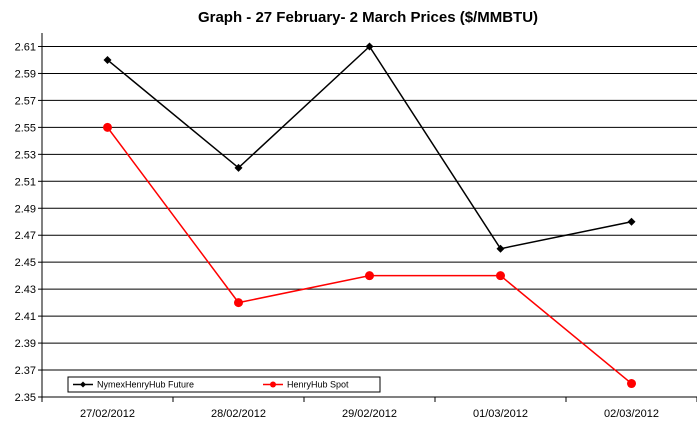 The height and width of the screenshot is (429, 697). Describe the element at coordinates (25, 317) in the screenshot. I see `y-tick-label: 2.41` at that location.